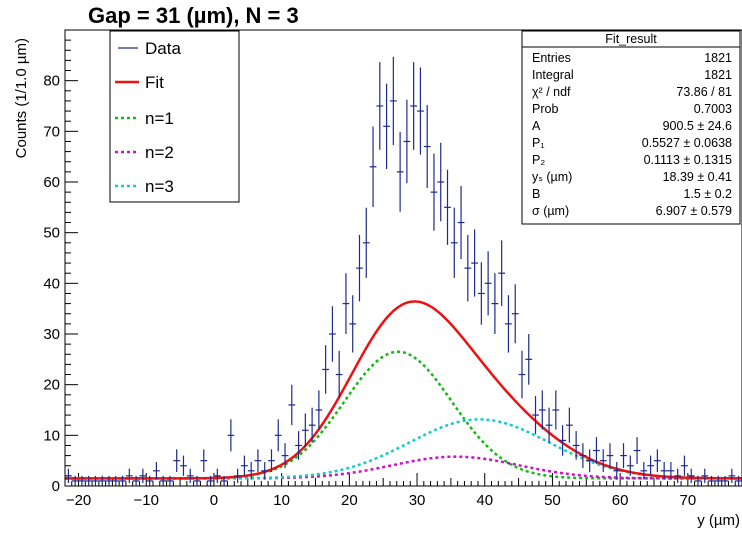 This screenshot has height=533, width=742. I want to click on x-tick-label: 40, so click(484, 500).